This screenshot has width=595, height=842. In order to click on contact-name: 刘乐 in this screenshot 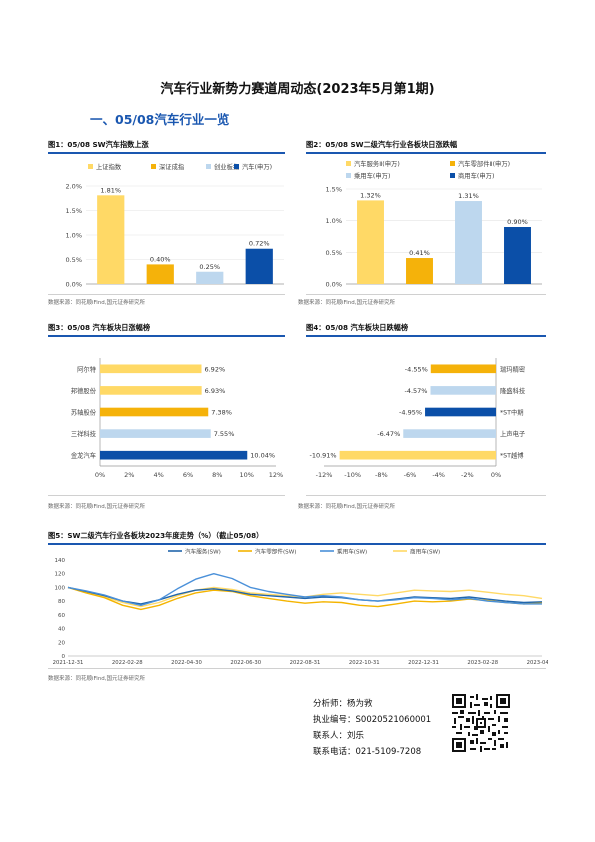, I will do `click(356, 736)`.